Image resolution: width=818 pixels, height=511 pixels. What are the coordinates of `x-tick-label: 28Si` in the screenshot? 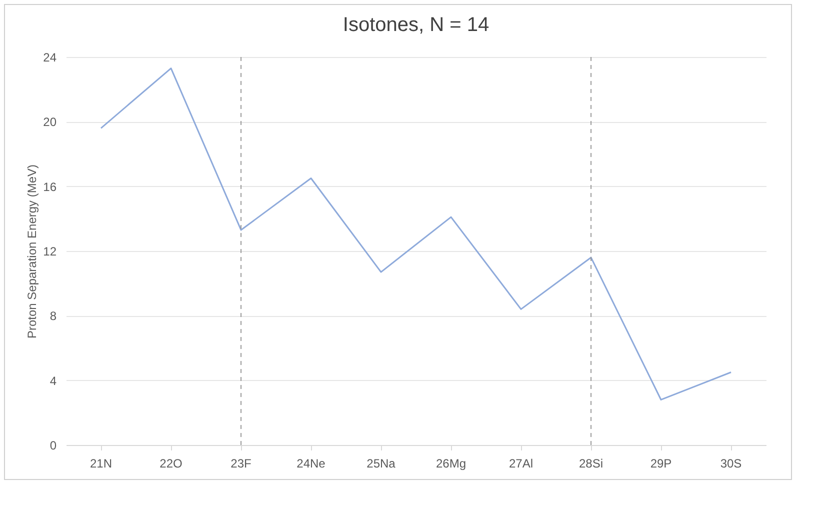 It's located at (591, 463).